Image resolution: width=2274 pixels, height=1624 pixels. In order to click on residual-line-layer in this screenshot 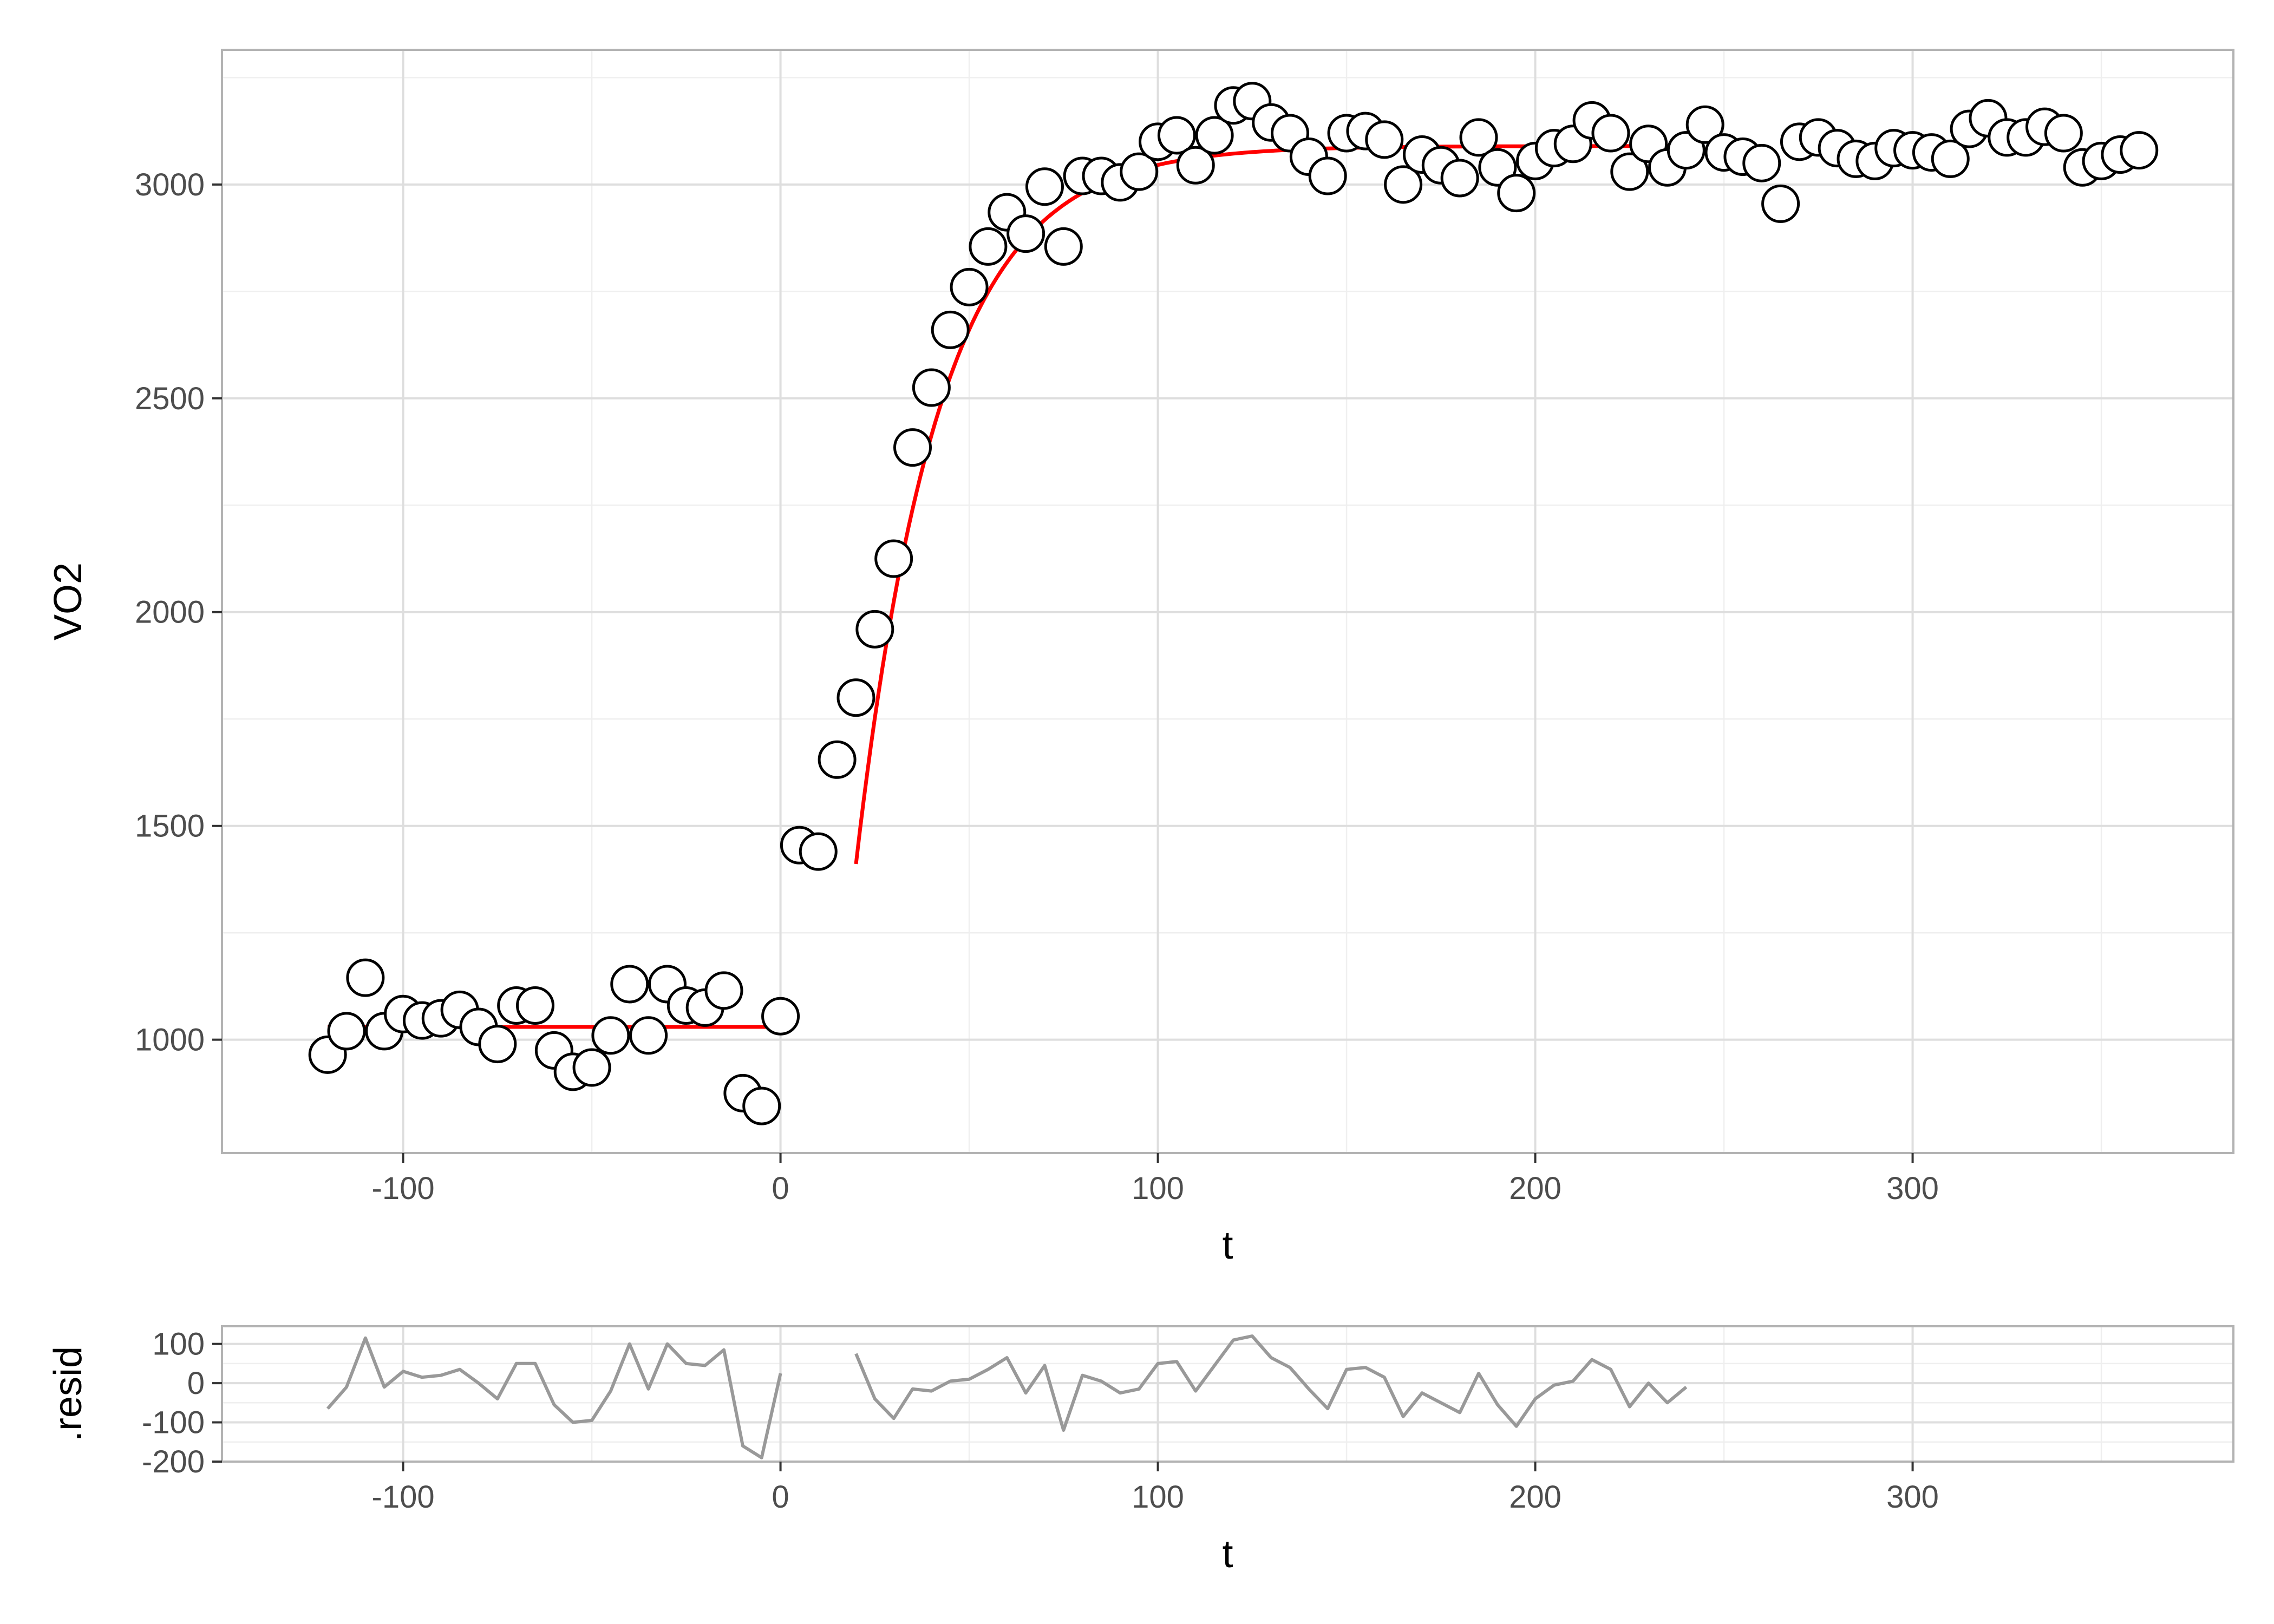, I will do `click(1007, 1397)`.